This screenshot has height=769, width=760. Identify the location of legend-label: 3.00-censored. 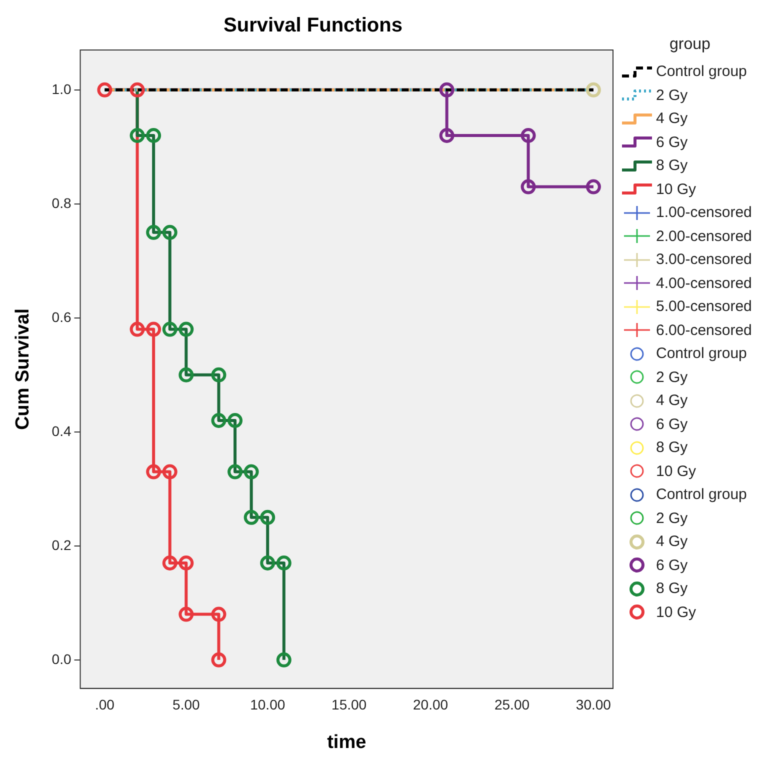
(704, 259).